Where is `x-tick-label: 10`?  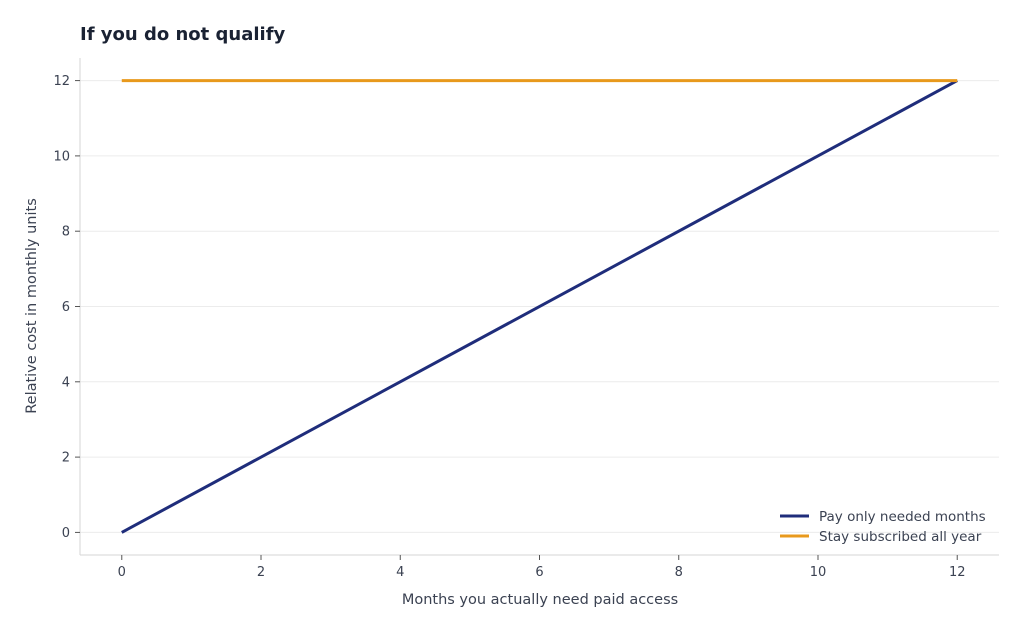 x-tick-label: 10 is located at coordinates (818, 572).